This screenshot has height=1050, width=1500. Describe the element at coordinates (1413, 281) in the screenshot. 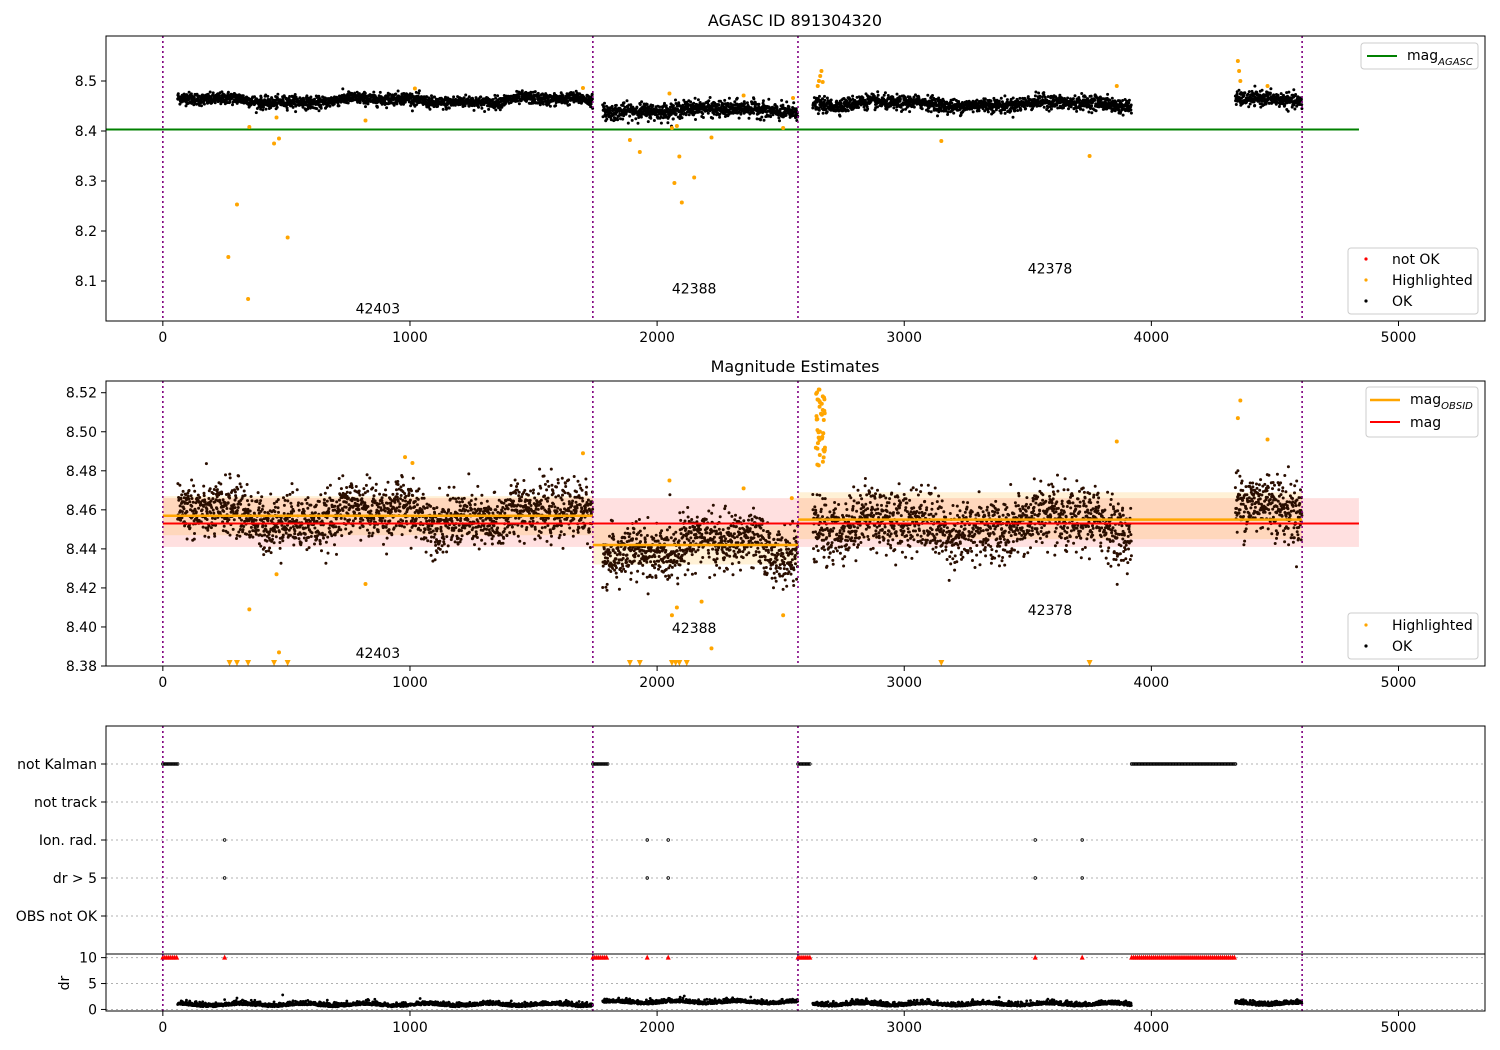

I see `panel-1-legend-bottom: not OK Highlighted OK` at that location.